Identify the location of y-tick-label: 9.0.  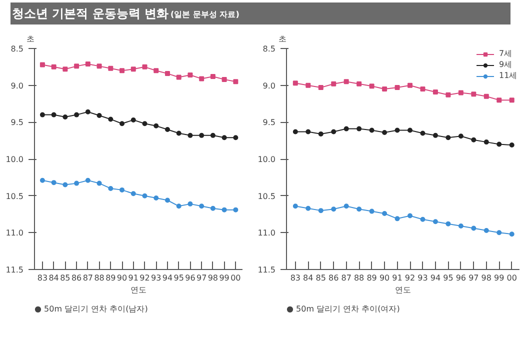
(269, 85).